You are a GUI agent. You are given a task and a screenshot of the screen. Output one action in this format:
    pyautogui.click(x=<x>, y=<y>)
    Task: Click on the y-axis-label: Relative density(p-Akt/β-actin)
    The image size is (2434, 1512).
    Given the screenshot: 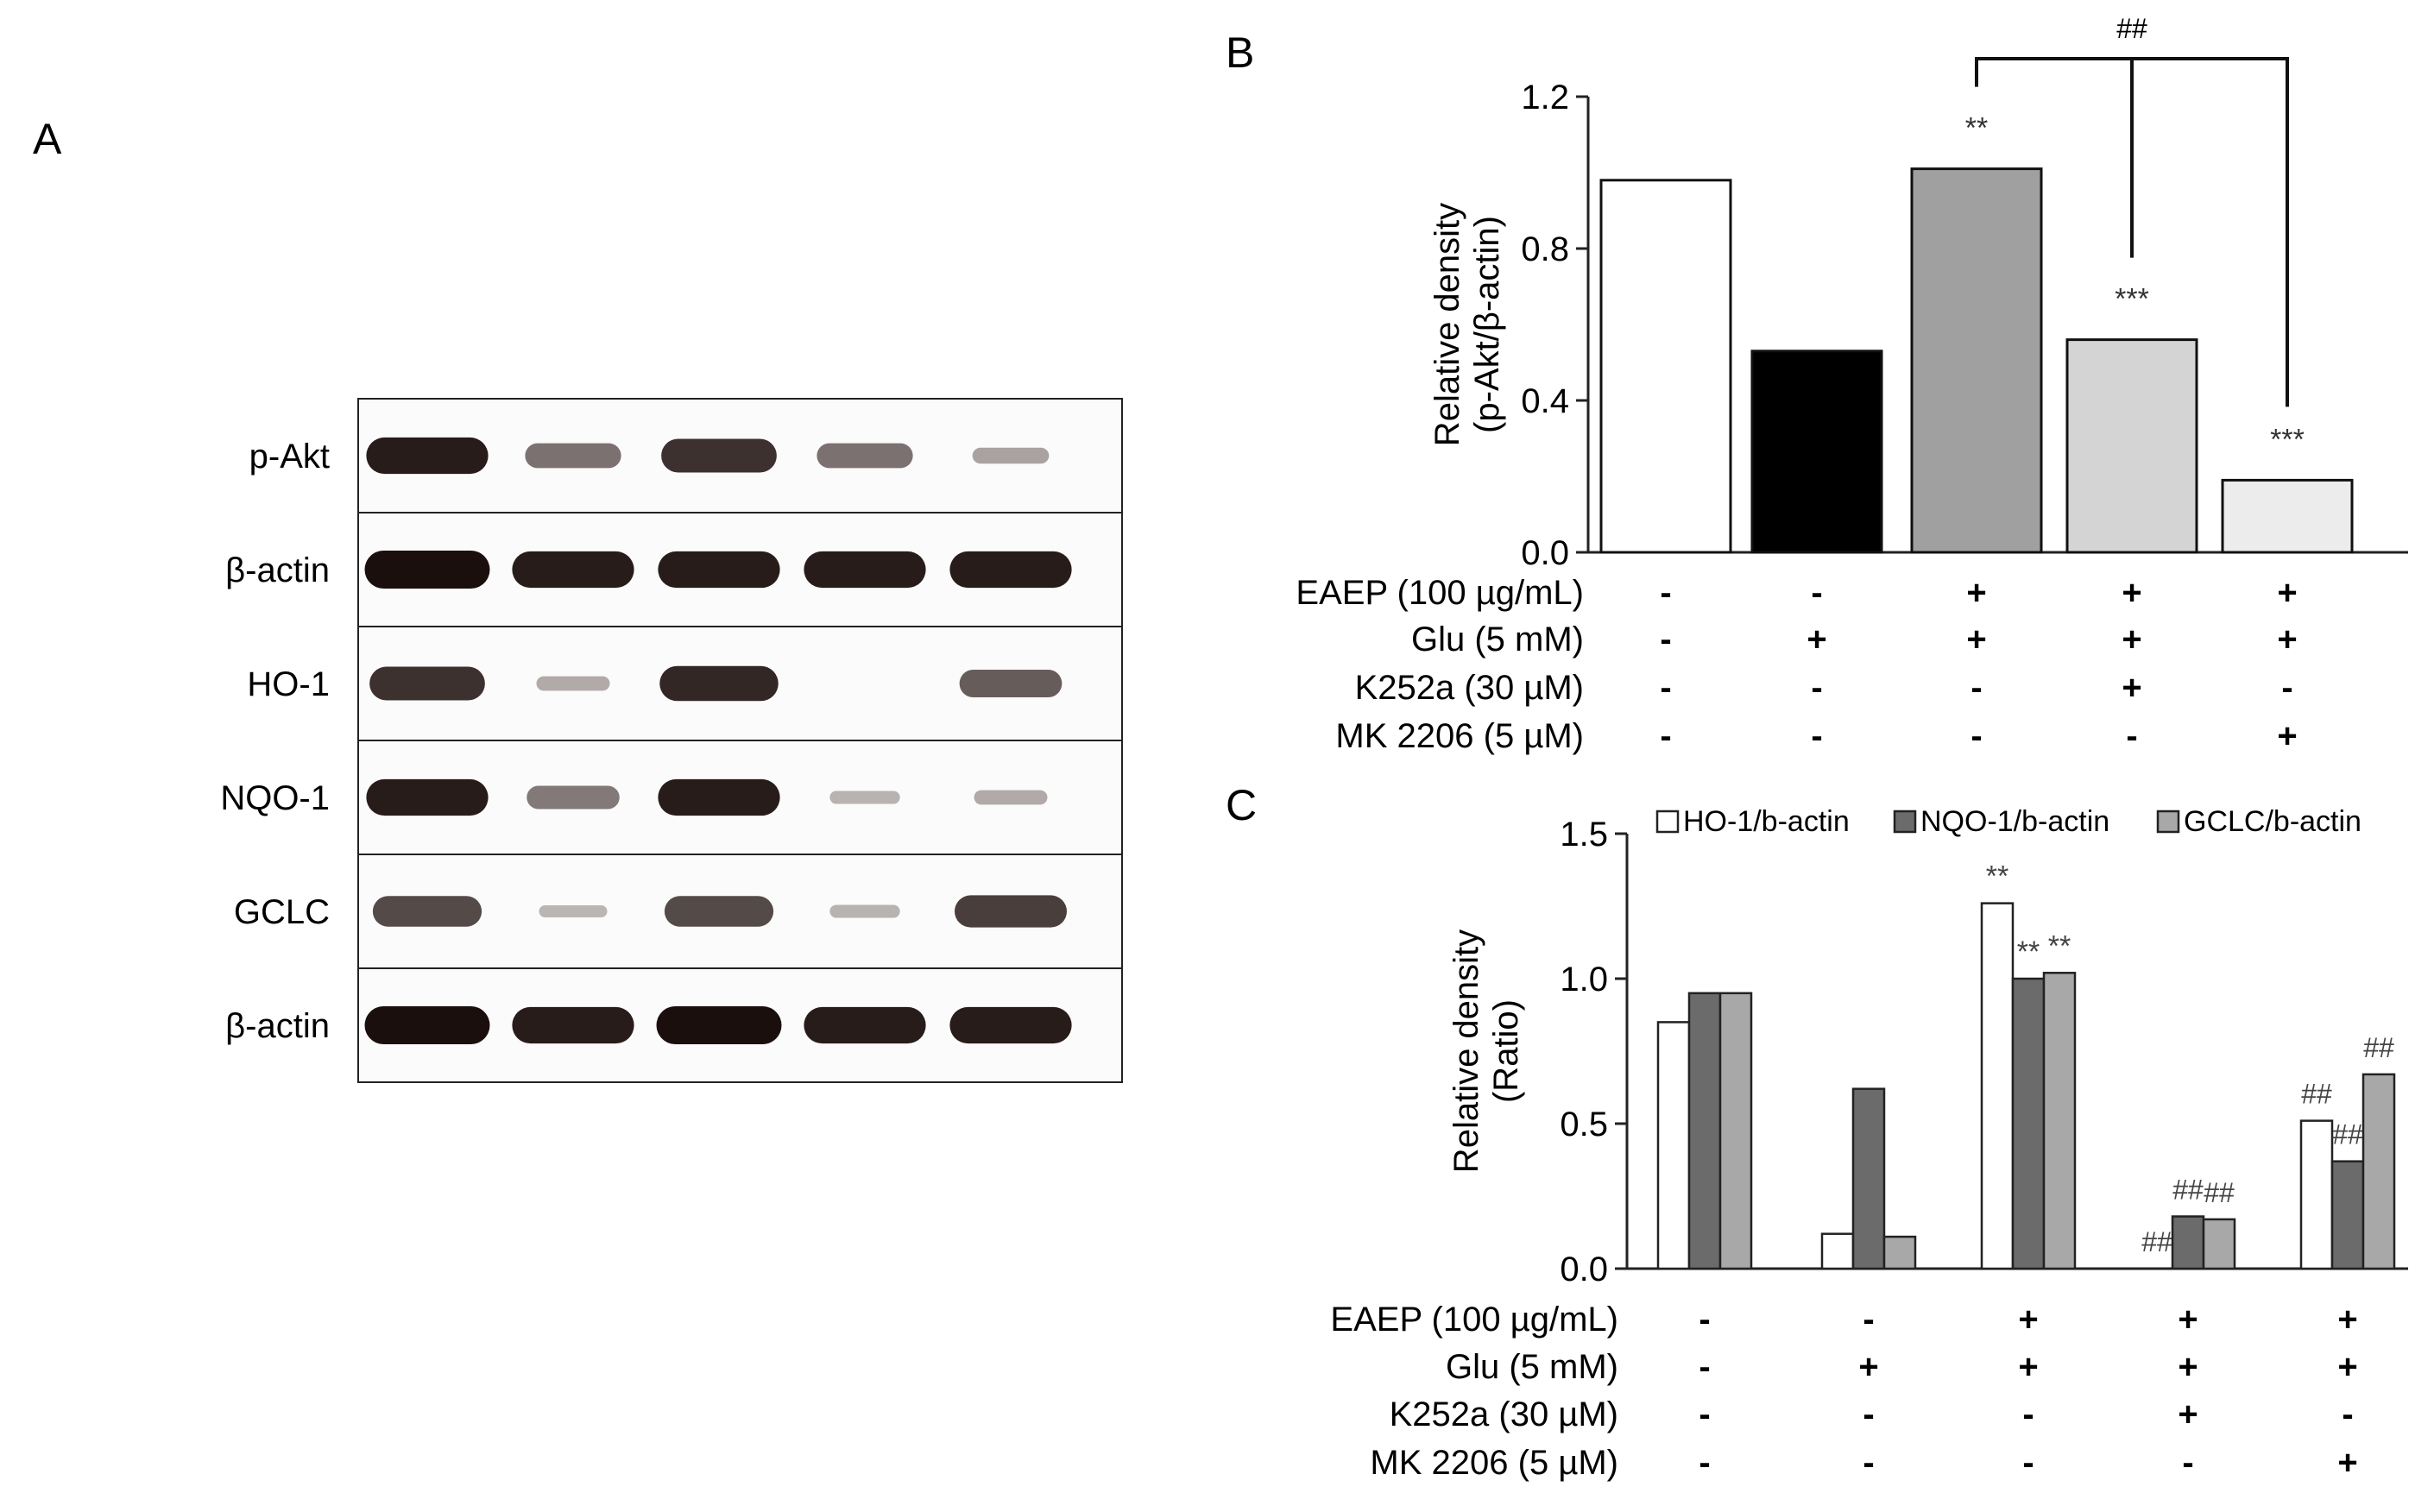 What is the action you would take?
    pyautogui.click(x=1467, y=325)
    